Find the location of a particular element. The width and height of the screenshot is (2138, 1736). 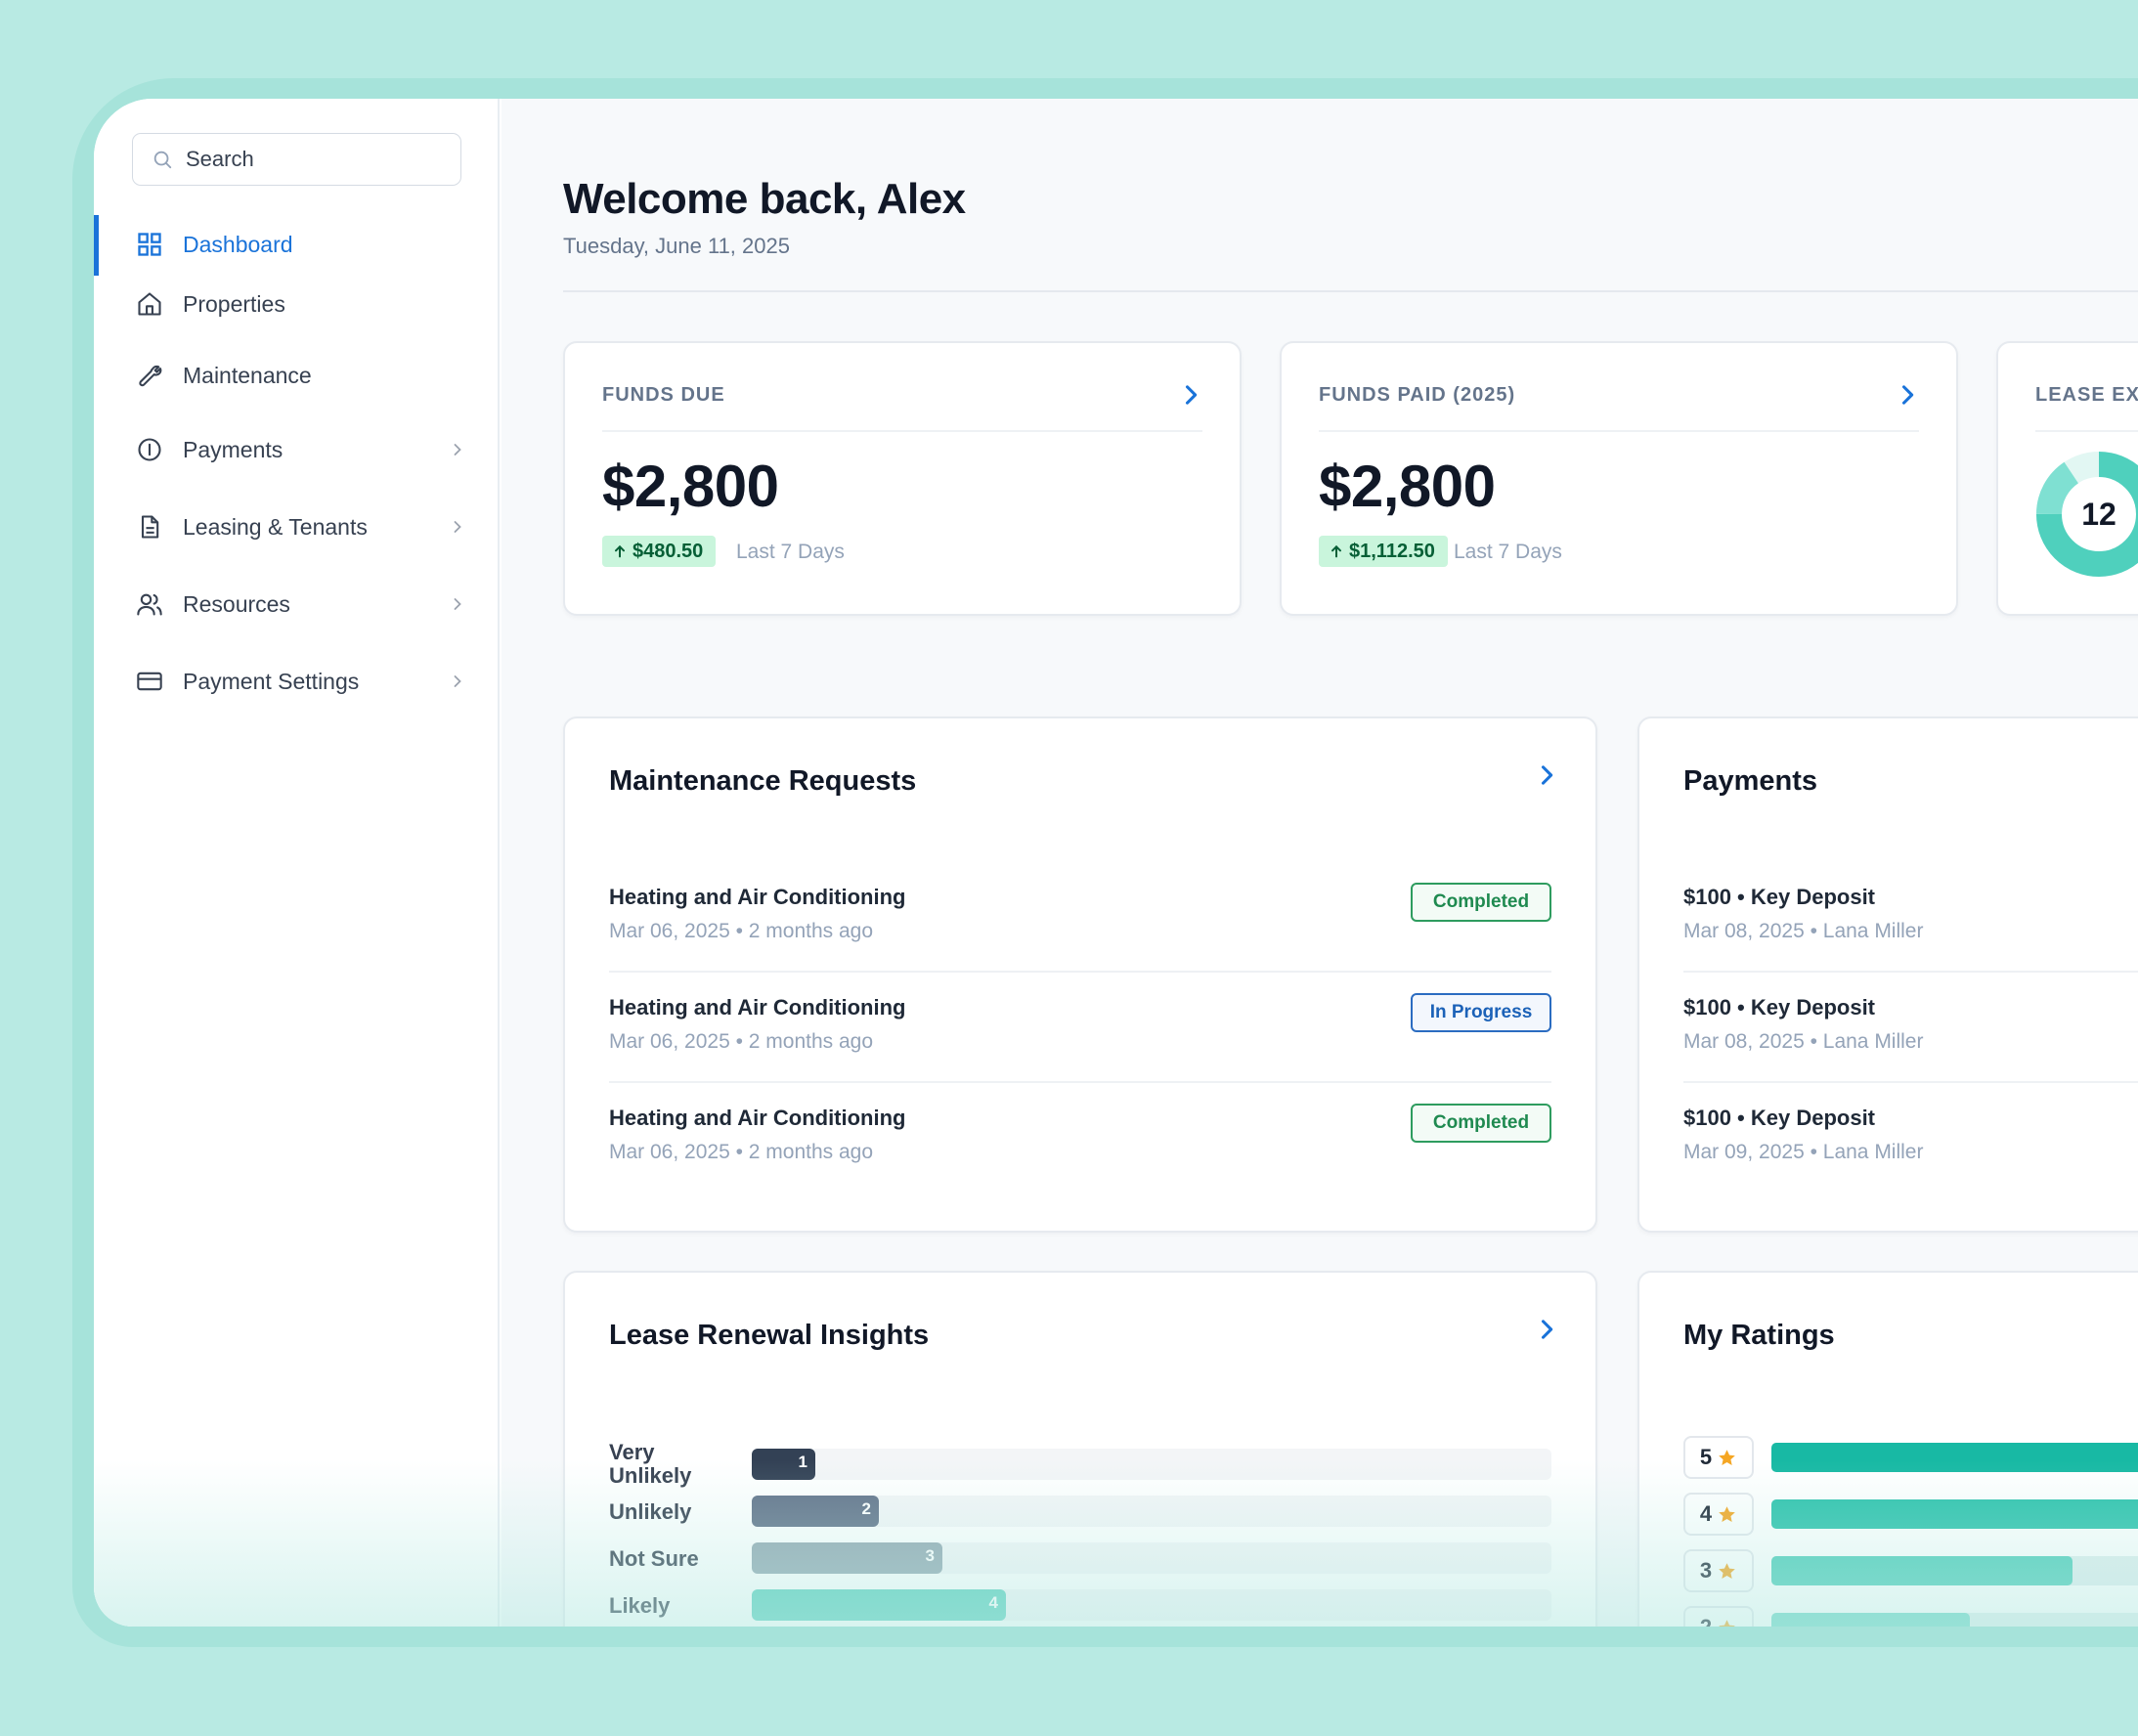

lease-expiring-card: LEASE EXI 12 is located at coordinates (2067, 478).